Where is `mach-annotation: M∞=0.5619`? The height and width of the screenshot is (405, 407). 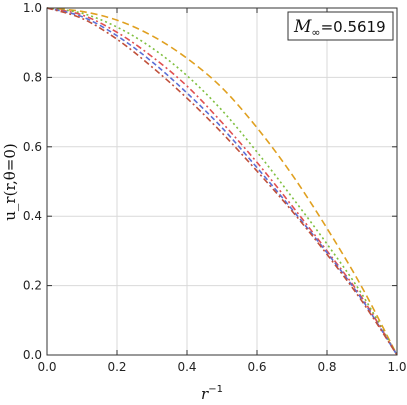 mach-annotation: M∞=0.5619 is located at coordinates (340, 26).